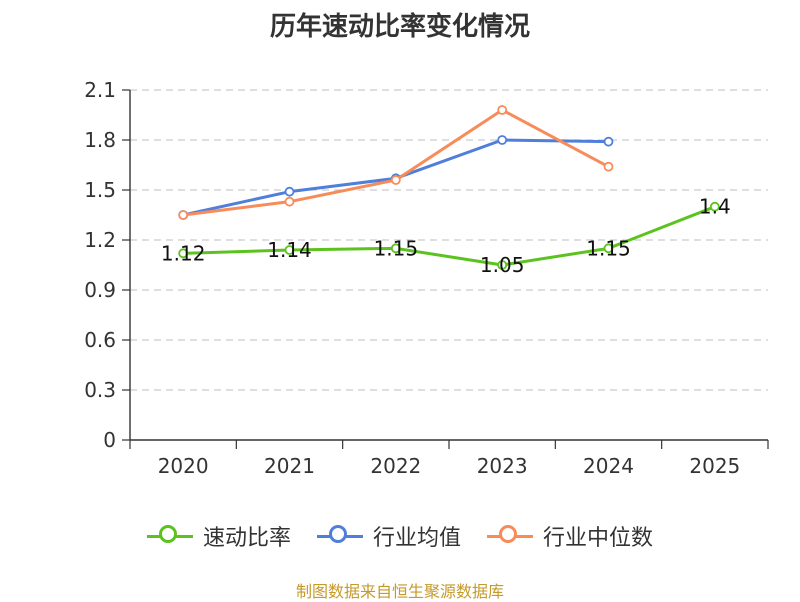 The image size is (800, 602). I want to click on legend: 速动比率 行业均值 行业中位数, so click(400, 536).